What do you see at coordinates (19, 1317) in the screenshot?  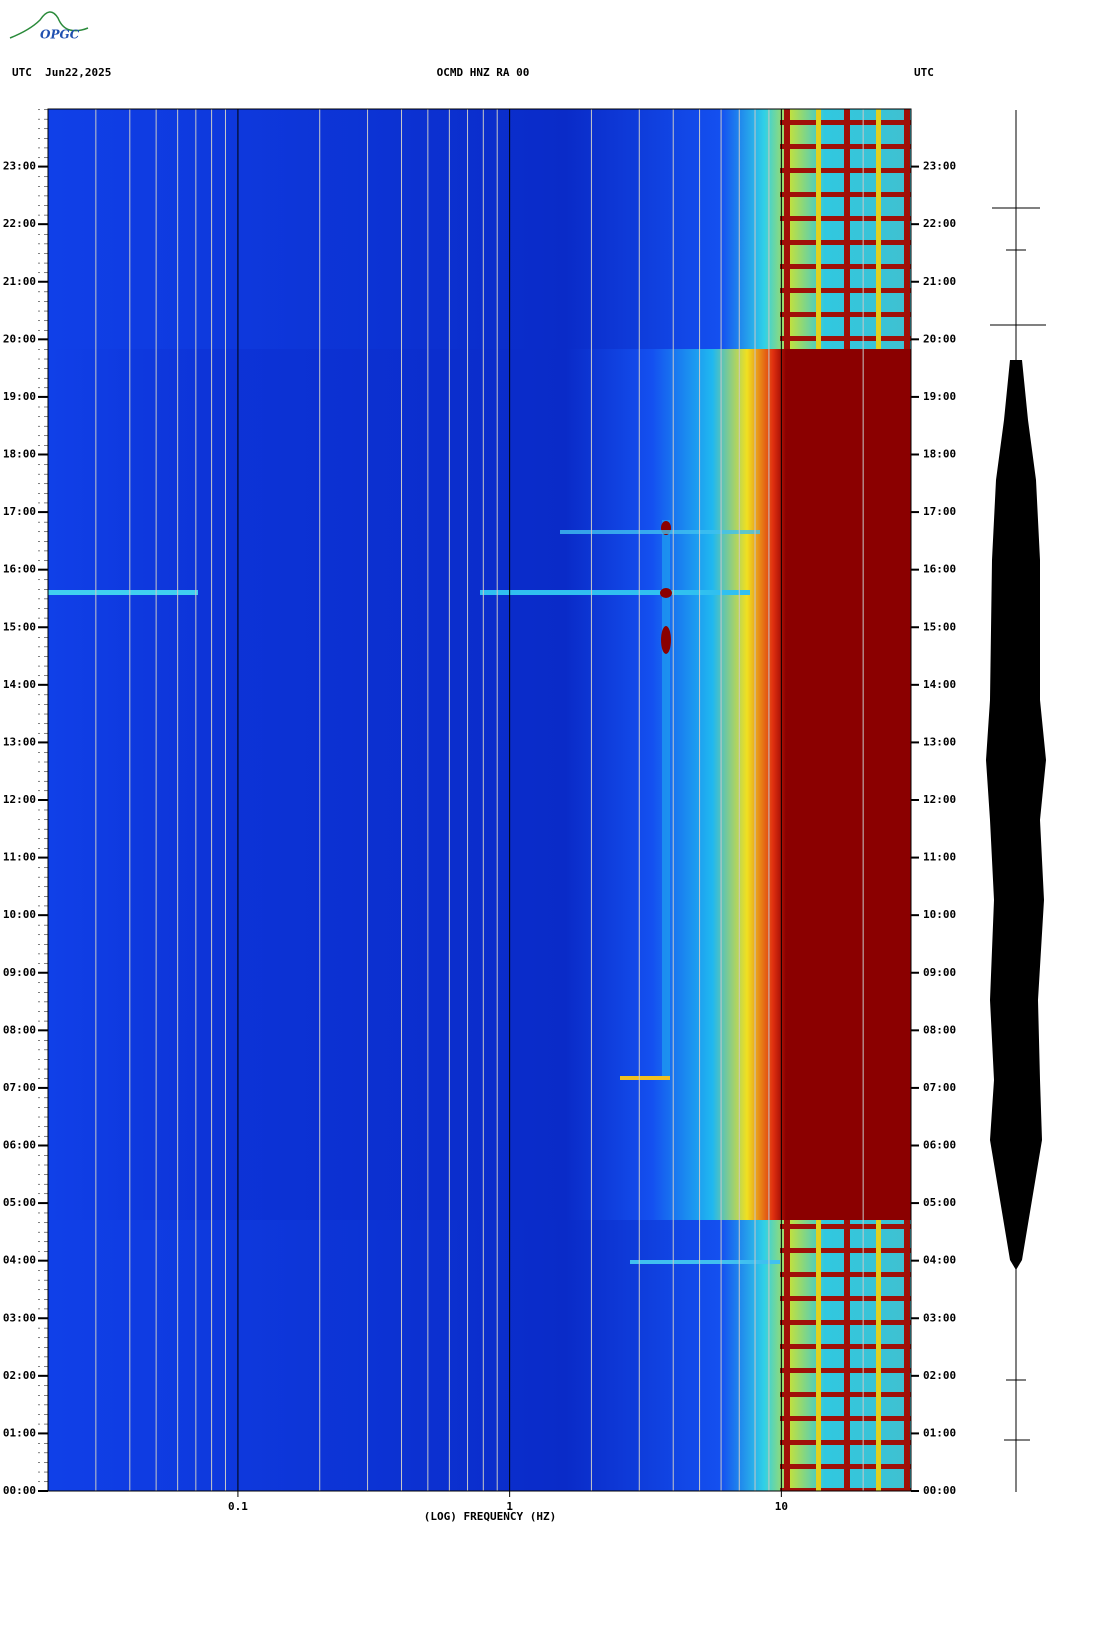 I see `y-tick-label: 03:00` at bounding box center [19, 1317].